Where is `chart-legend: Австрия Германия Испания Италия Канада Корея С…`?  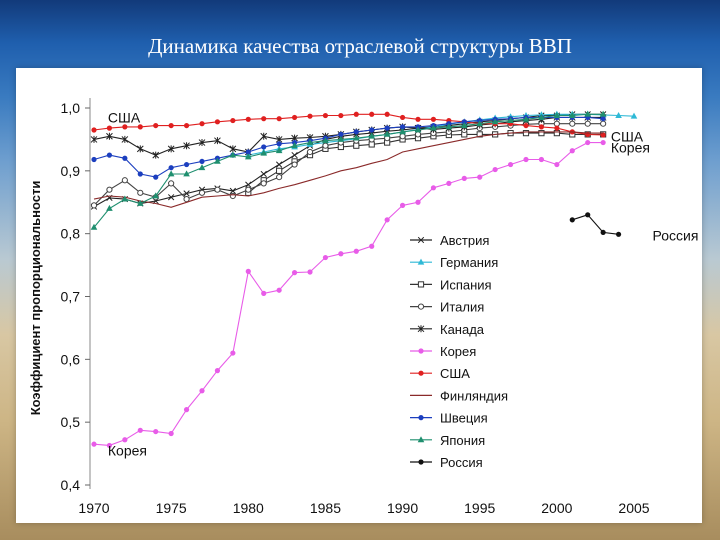
chart-legend: Австрия Германия Испания Италия Канада Корея С… is located at coordinates (459, 351).